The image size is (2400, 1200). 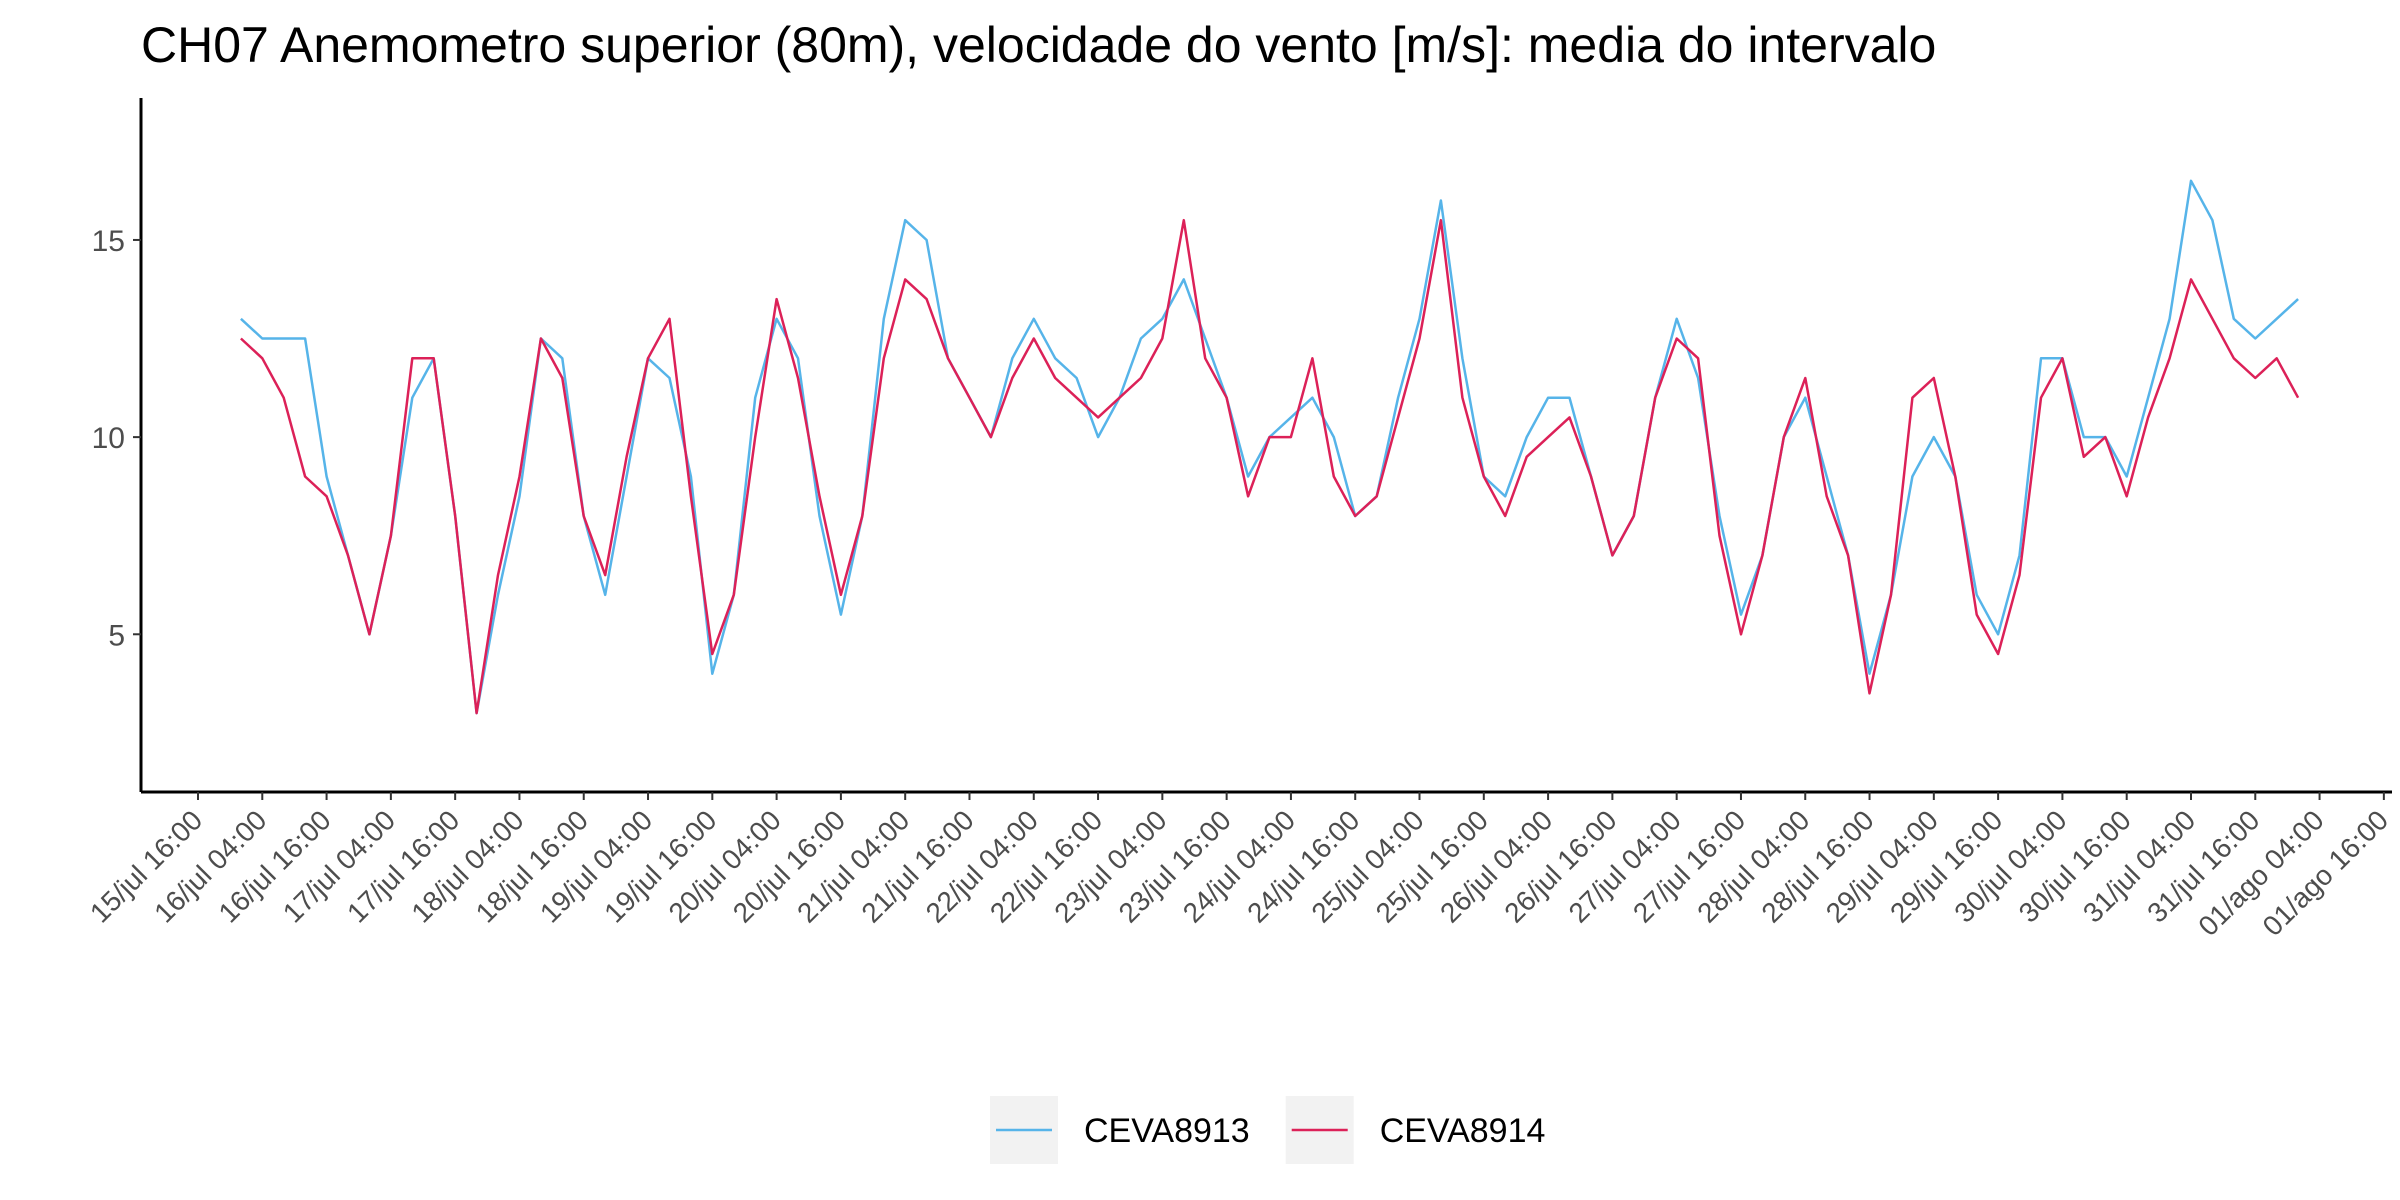 What do you see at coordinates (1463, 1131) in the screenshot?
I see `legend-label: CEVA8914` at bounding box center [1463, 1131].